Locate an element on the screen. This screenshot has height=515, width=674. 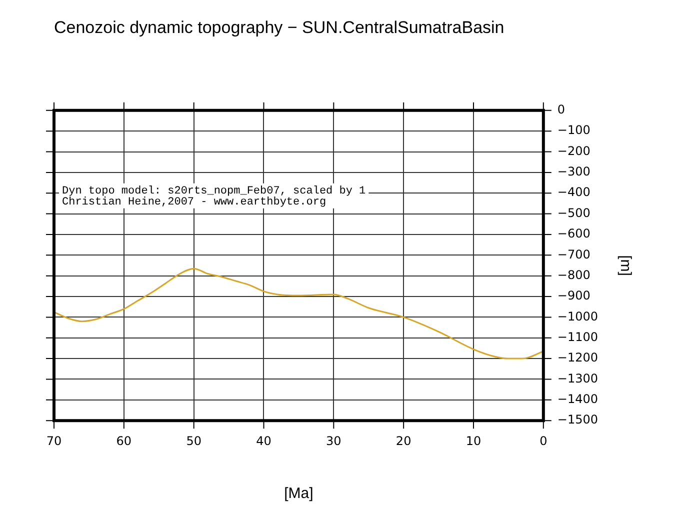
line-series is located at coordinates (299, 314).